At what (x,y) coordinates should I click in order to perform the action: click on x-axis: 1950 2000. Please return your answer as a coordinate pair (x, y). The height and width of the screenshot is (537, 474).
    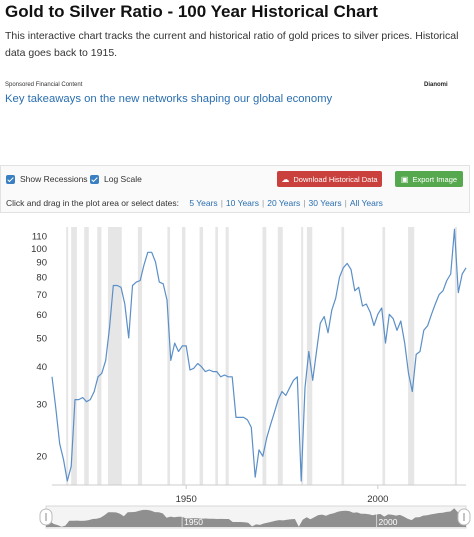
    Looking at the image, I should click on (282, 495).